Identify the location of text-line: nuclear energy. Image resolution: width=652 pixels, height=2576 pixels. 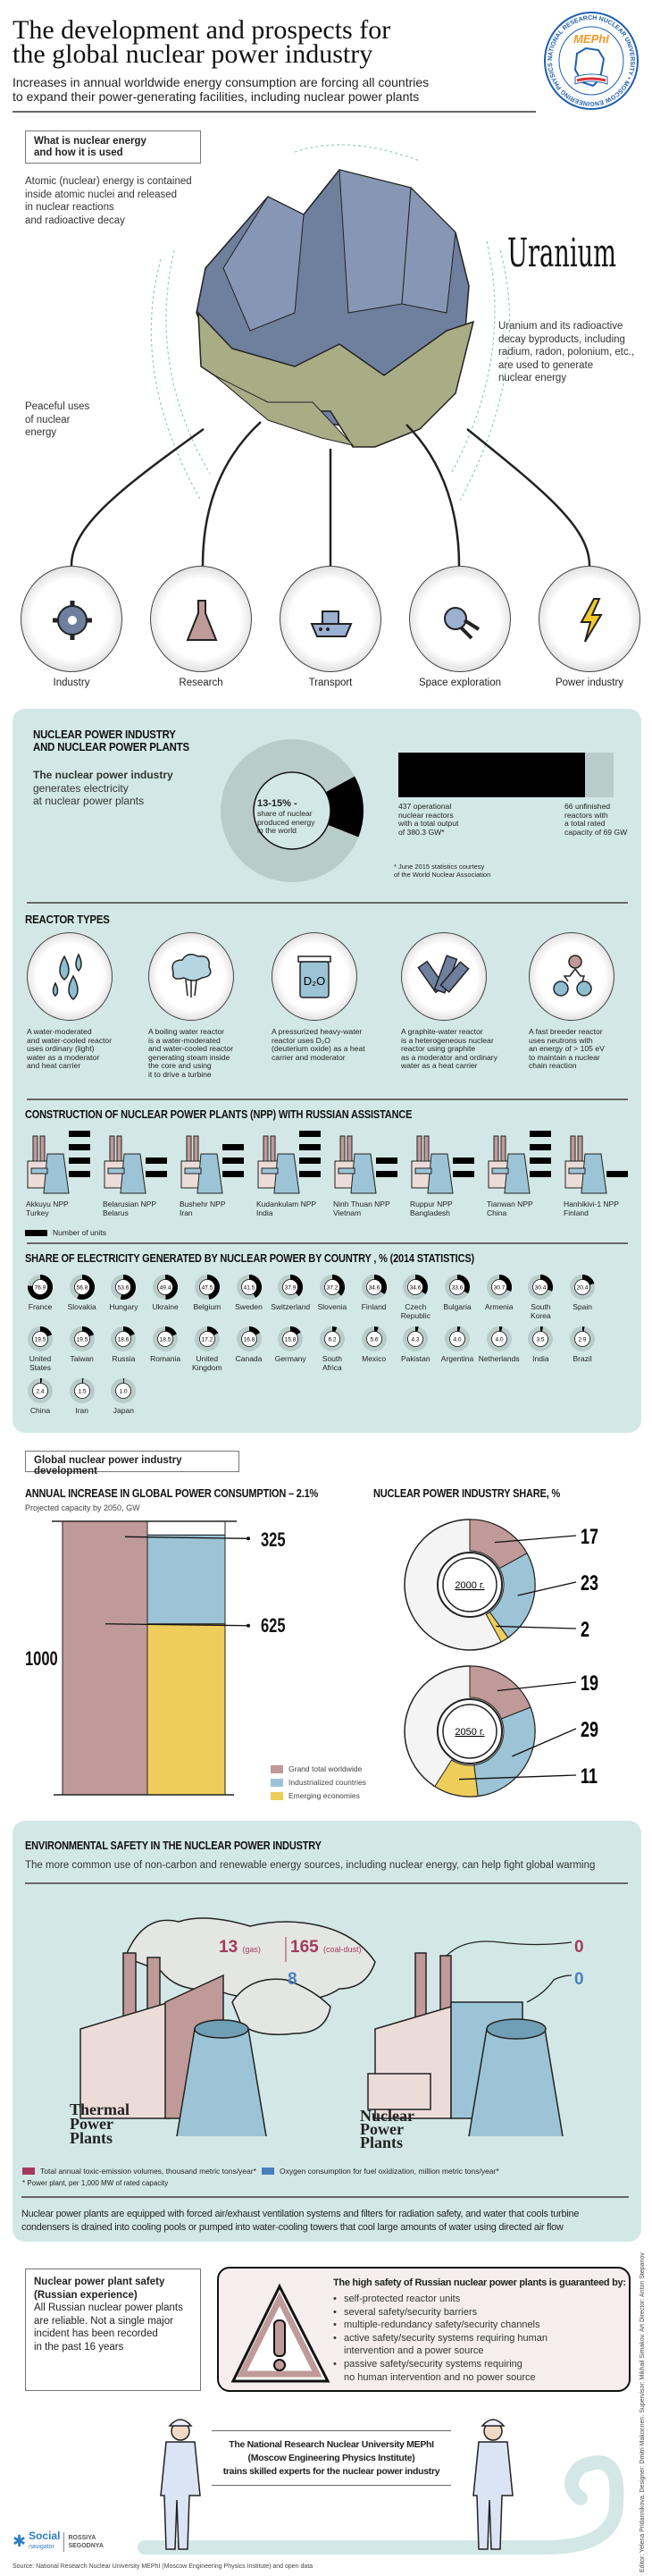
(532, 378).